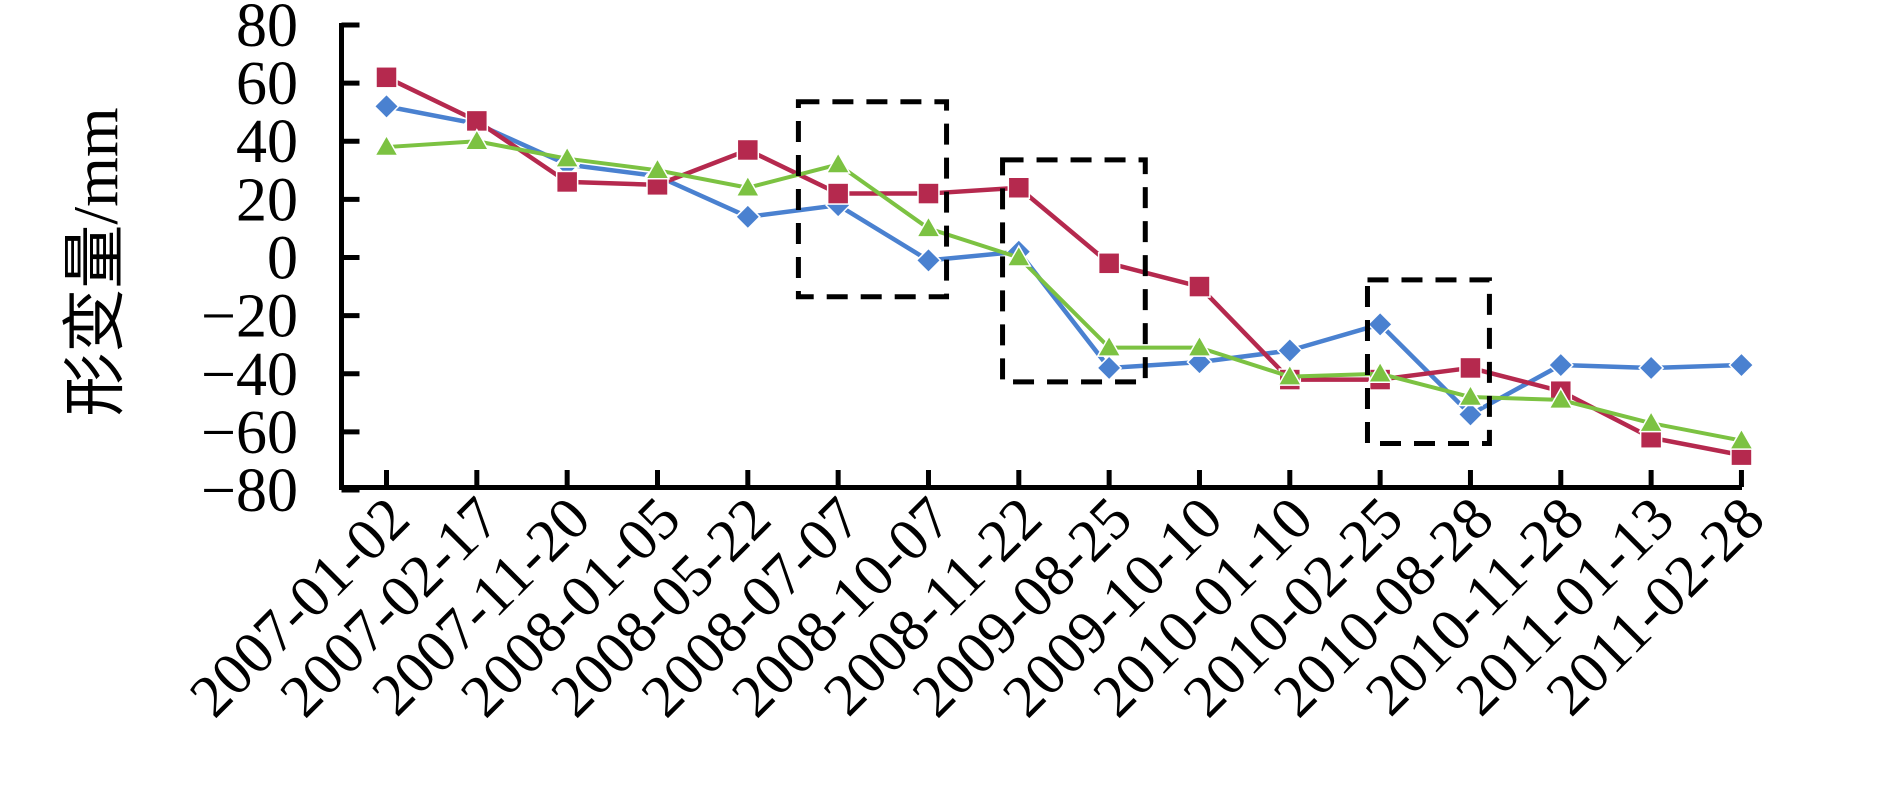  I want to click on y-tick-label: 60, so click(267, 84).